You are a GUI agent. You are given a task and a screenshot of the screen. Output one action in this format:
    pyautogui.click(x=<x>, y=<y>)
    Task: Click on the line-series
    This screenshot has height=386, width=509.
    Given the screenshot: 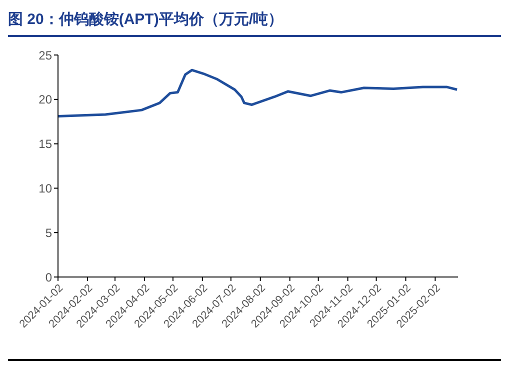 What is the action you would take?
    pyautogui.click(x=258, y=93)
    